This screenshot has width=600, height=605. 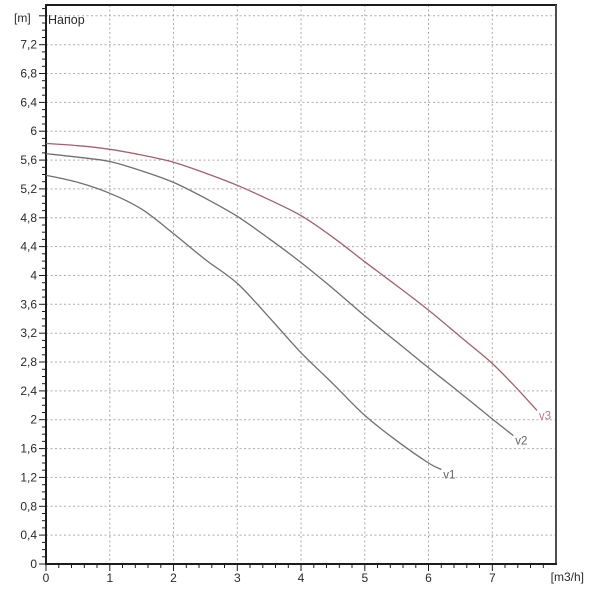 I want to click on y-tick-label: 1,2, so click(x=28, y=477).